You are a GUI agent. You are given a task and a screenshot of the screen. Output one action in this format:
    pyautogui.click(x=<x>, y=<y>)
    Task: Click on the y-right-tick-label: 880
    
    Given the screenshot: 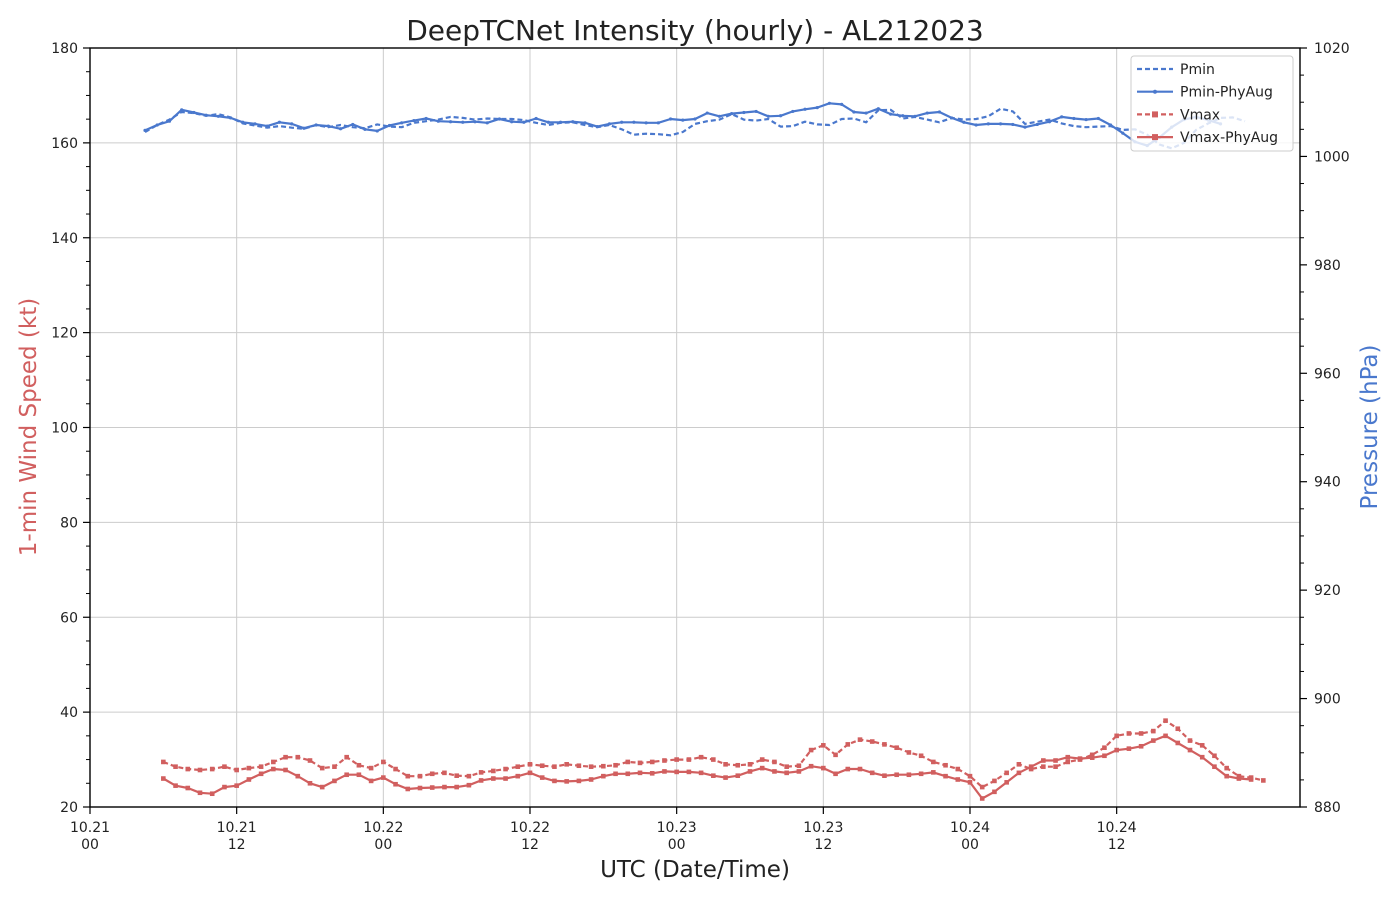 What is the action you would take?
    pyautogui.click(x=1327, y=808)
    